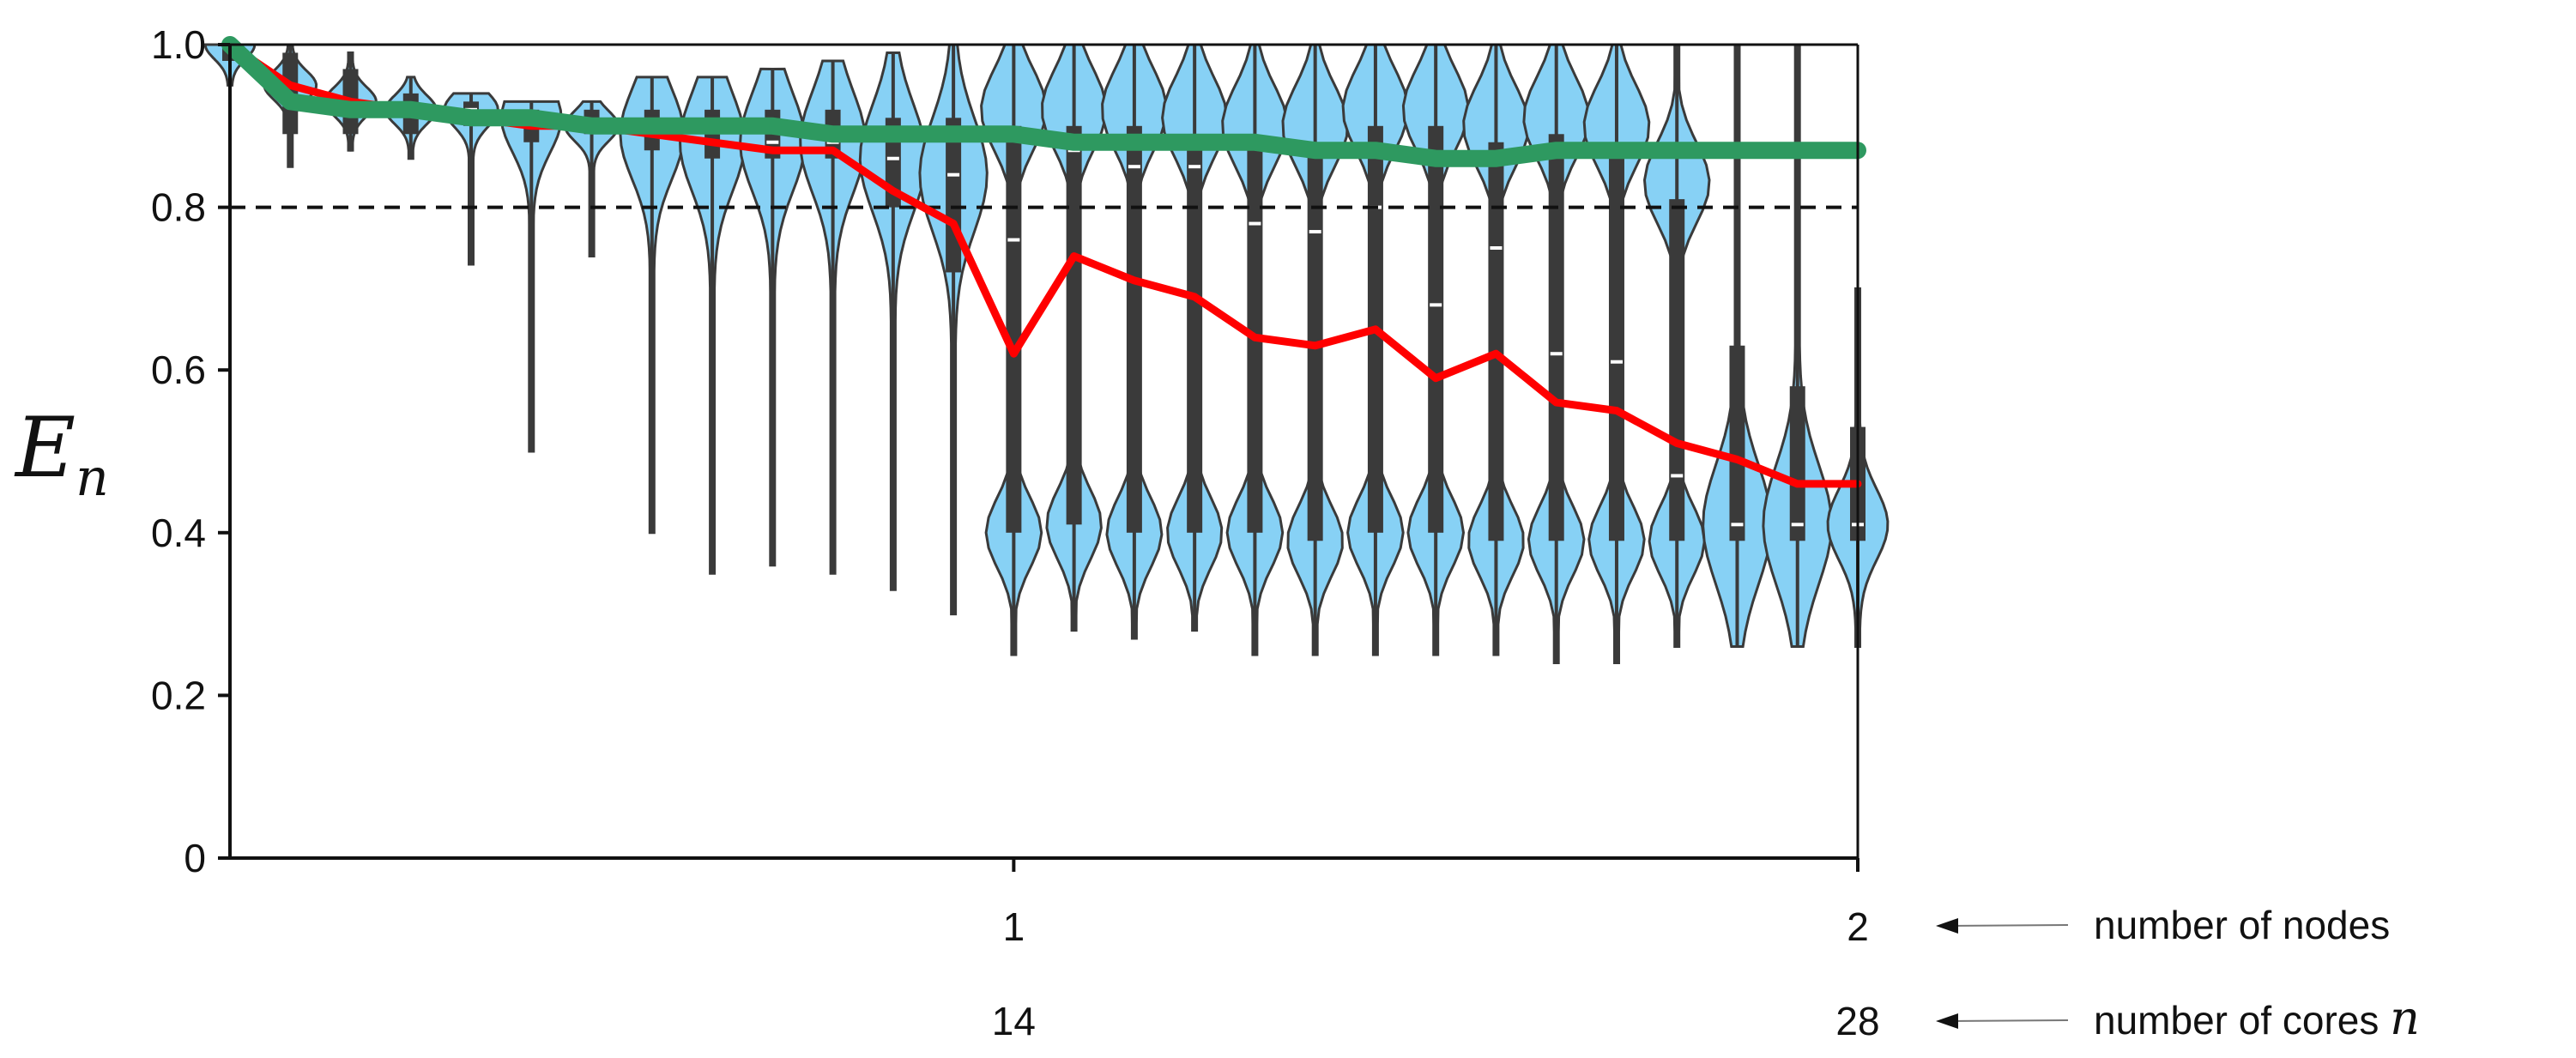  What do you see at coordinates (178, 207) in the screenshot?
I see `y-tick-label: 0.8` at bounding box center [178, 207].